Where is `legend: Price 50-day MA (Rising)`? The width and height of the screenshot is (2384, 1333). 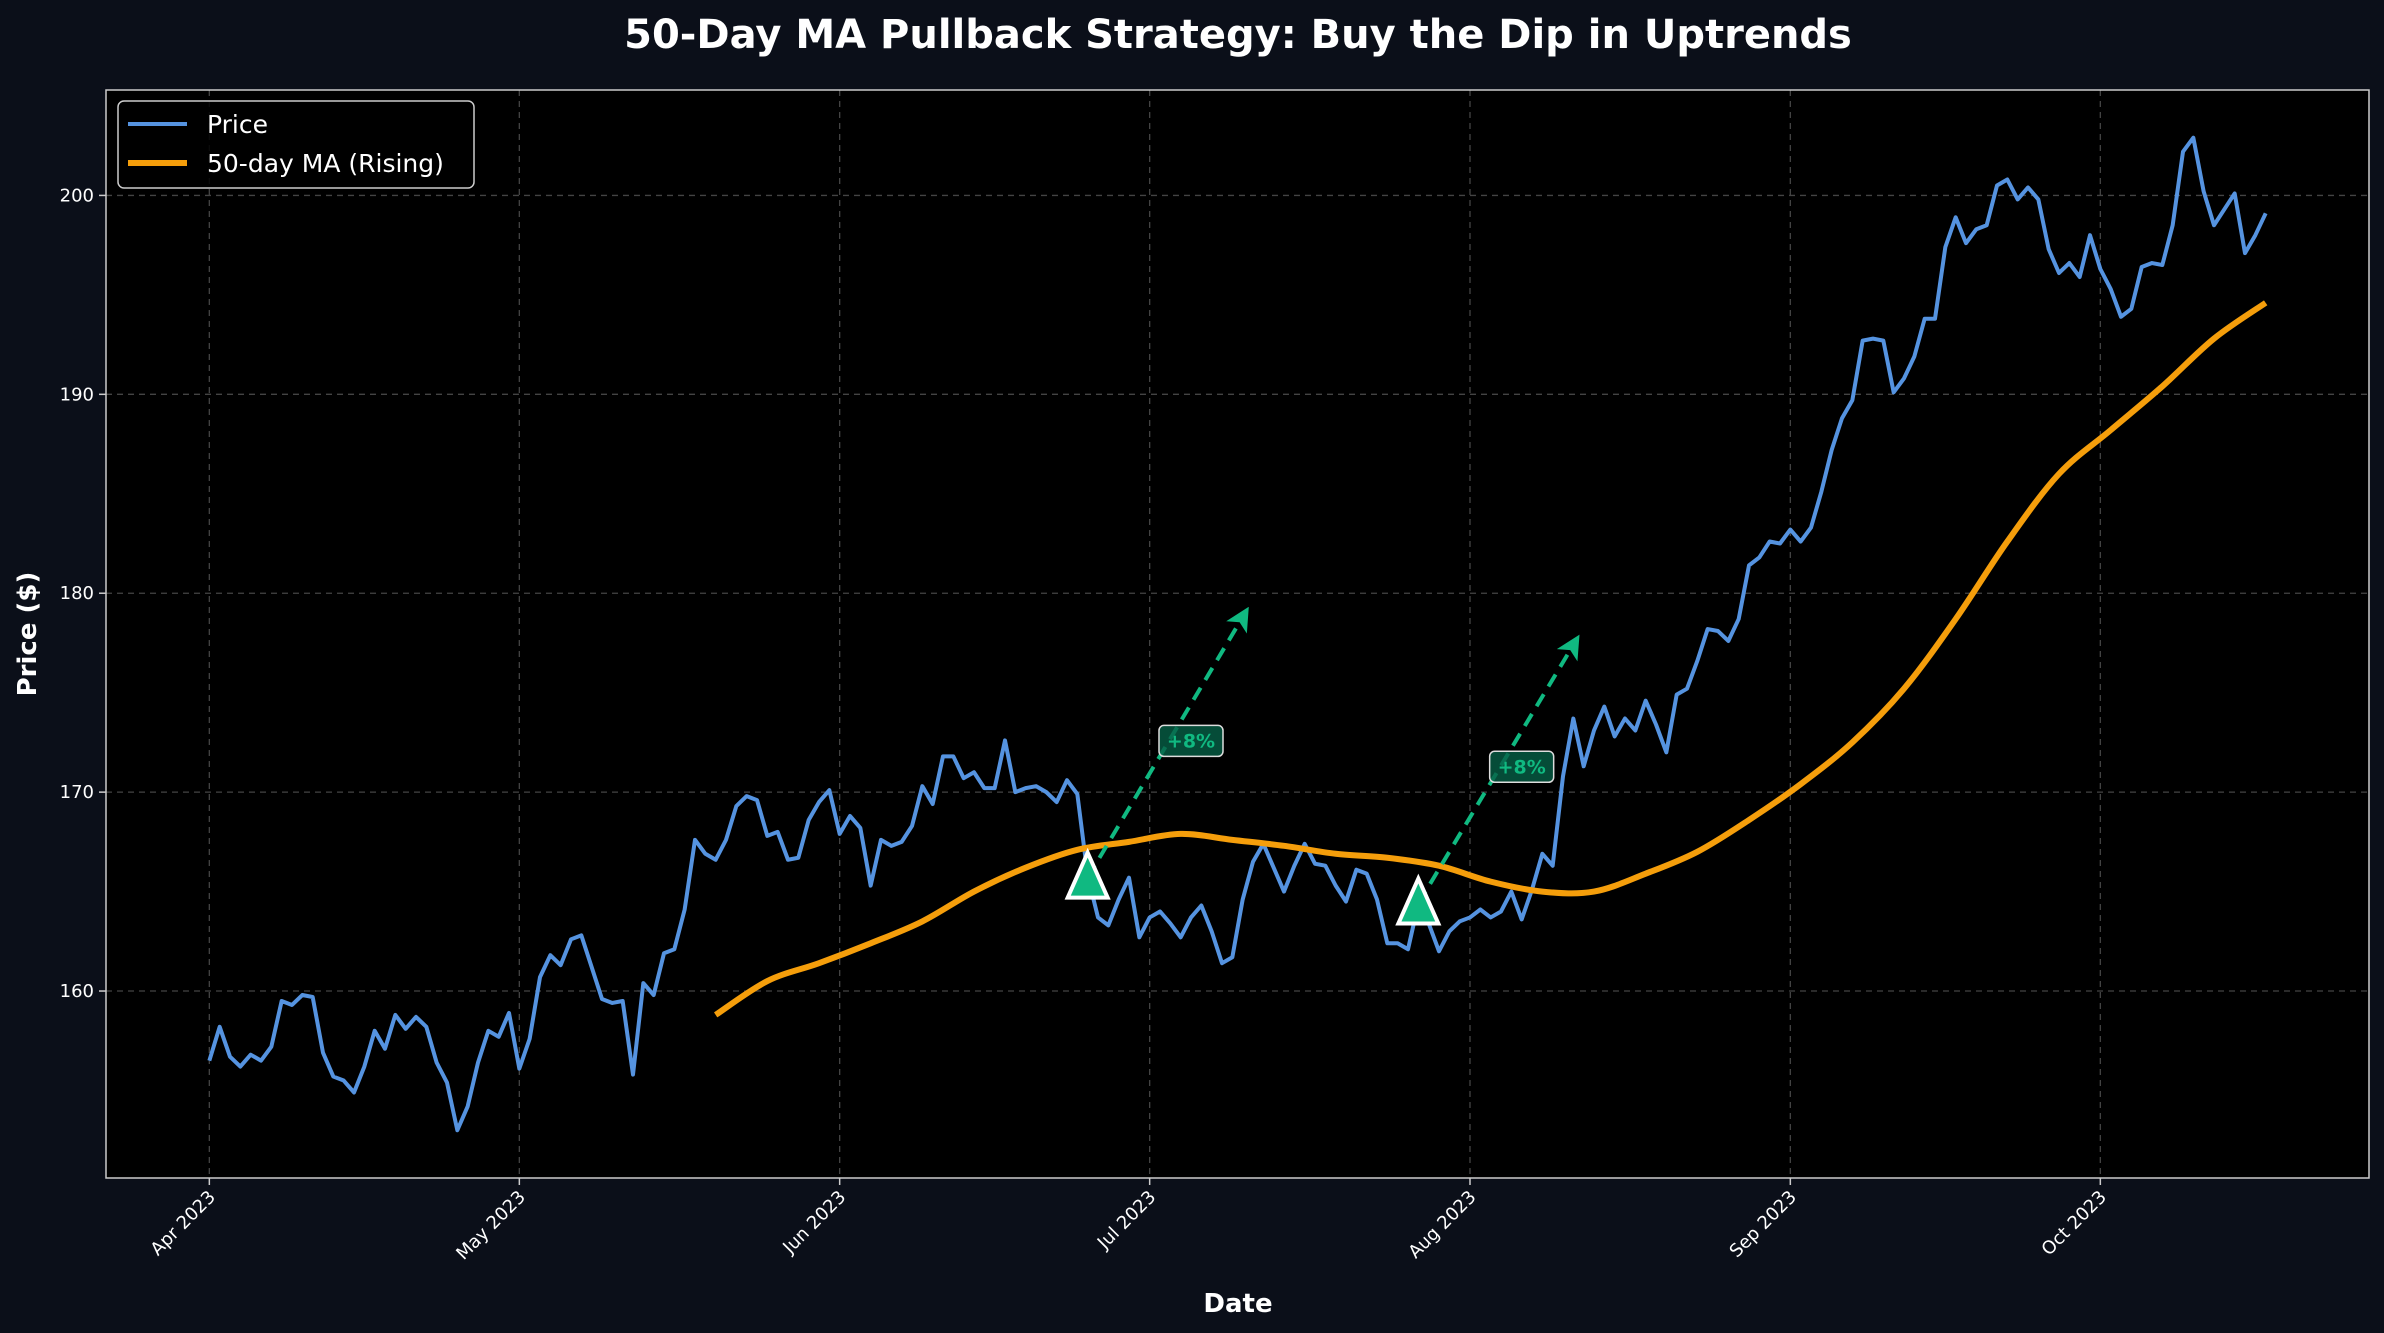 legend: Price 50-day MA (Rising) is located at coordinates (296, 144).